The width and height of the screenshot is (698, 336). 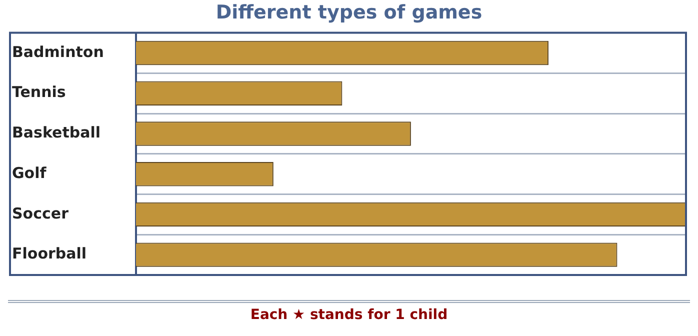 I want to click on y-tick-label: Soccer, so click(x=41, y=213).